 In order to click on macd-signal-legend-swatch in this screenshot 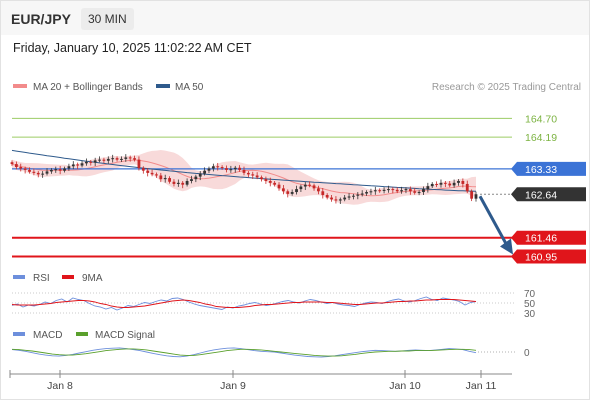, I will do `click(82, 334)`.